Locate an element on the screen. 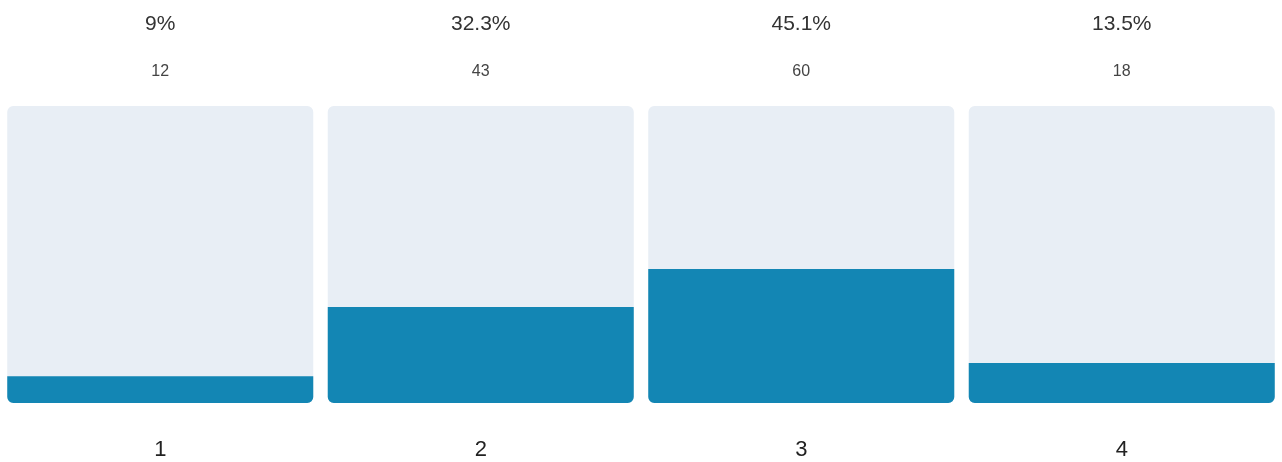 The width and height of the screenshot is (1282, 462). data-label: 13.5% is located at coordinates (1121, 22).